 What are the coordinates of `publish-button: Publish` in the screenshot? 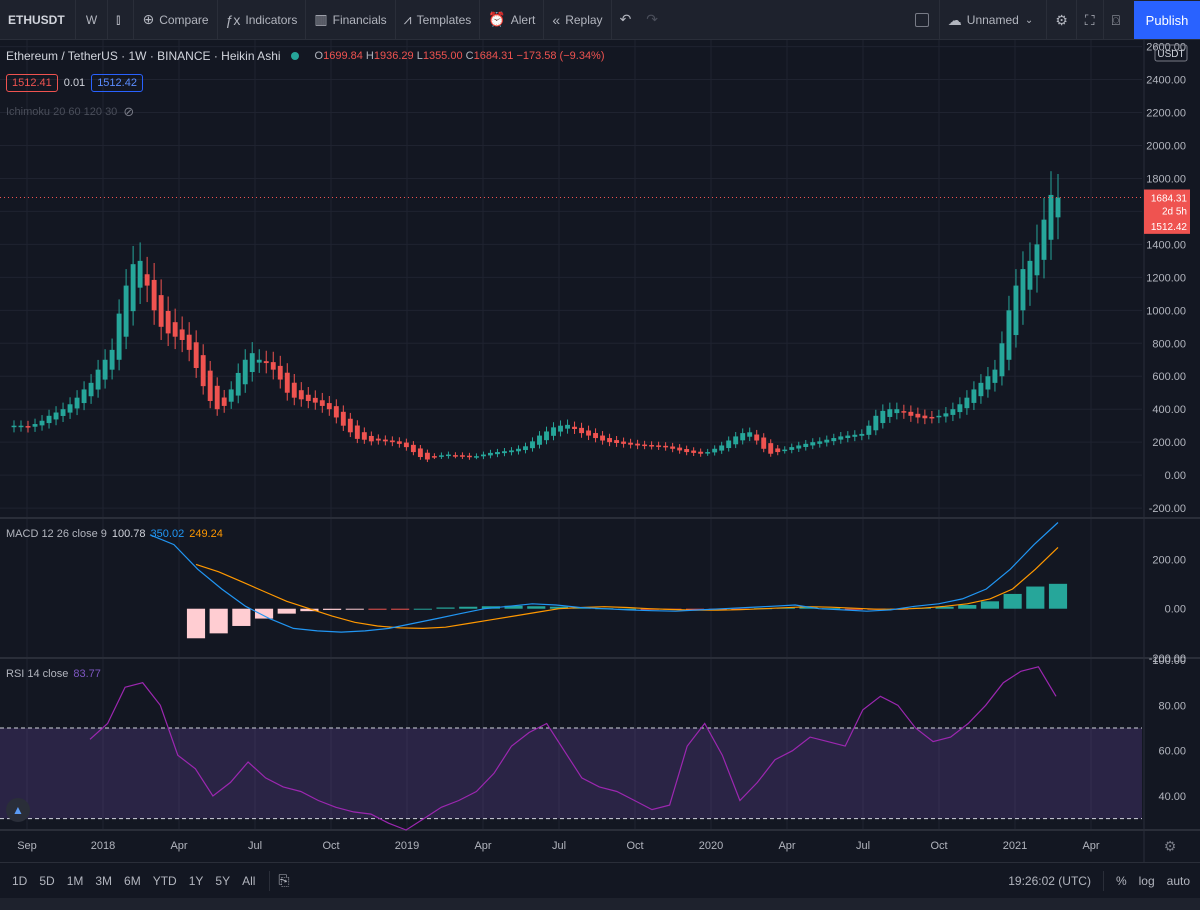 It's located at (1167, 20).